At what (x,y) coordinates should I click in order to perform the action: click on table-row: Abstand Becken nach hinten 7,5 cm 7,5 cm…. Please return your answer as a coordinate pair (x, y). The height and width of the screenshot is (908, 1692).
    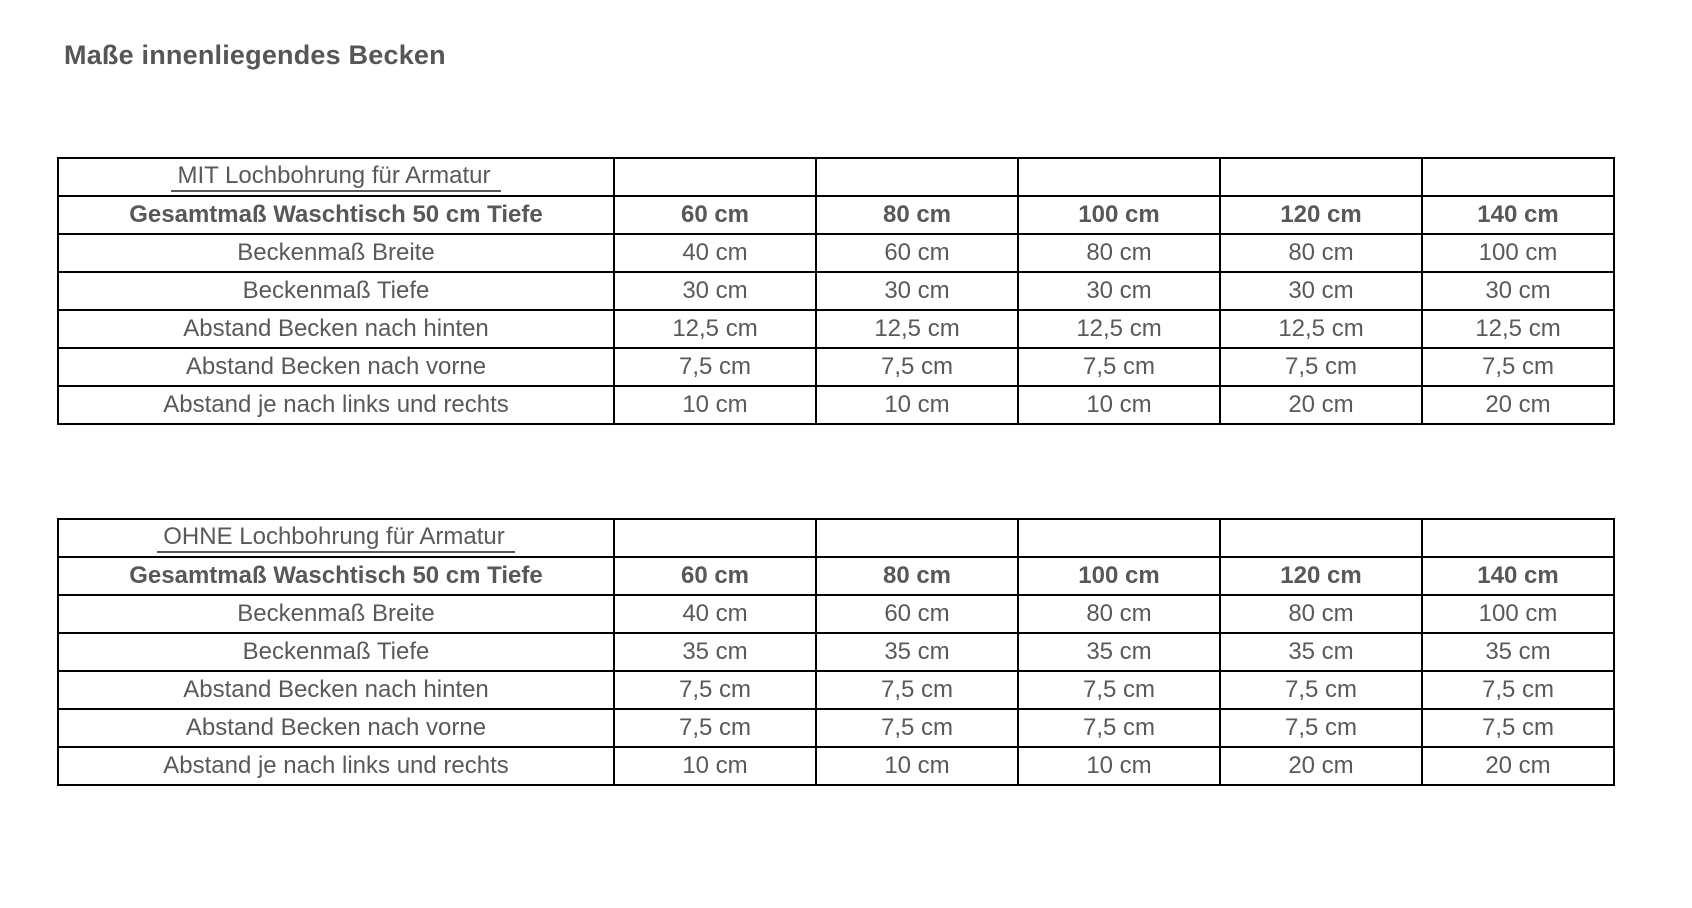
    Looking at the image, I should click on (836, 690).